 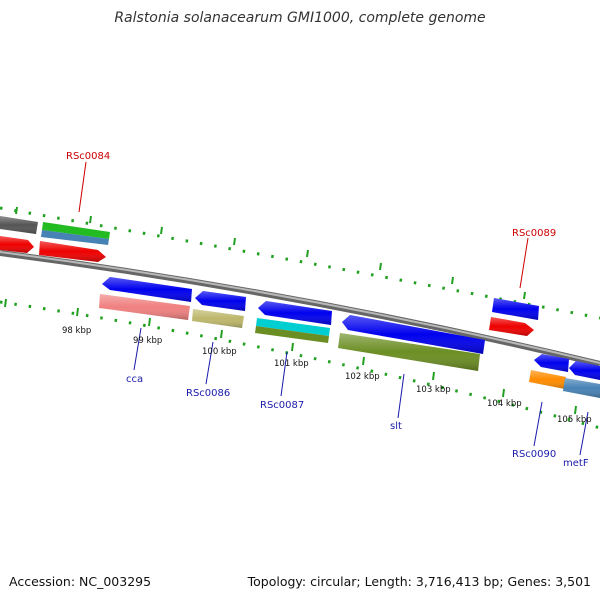 I want to click on gene-label-metF: metF, so click(x=576, y=463).